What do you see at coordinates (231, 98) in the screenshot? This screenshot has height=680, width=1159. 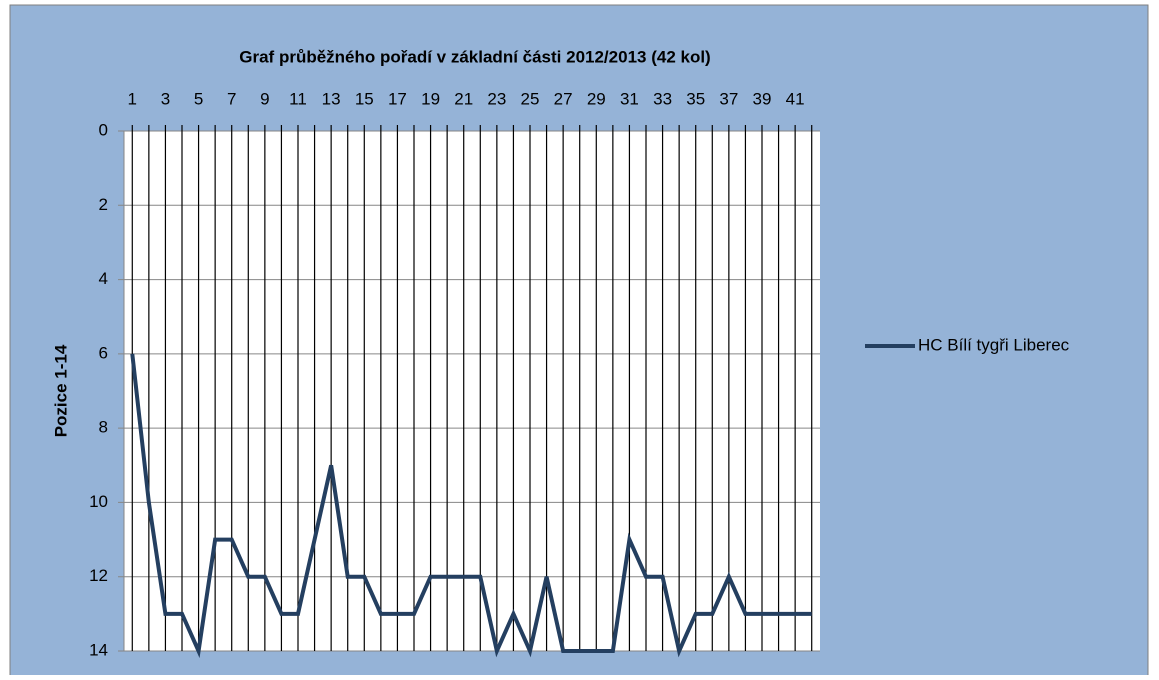 I see `x-tick-label: 7` at bounding box center [231, 98].